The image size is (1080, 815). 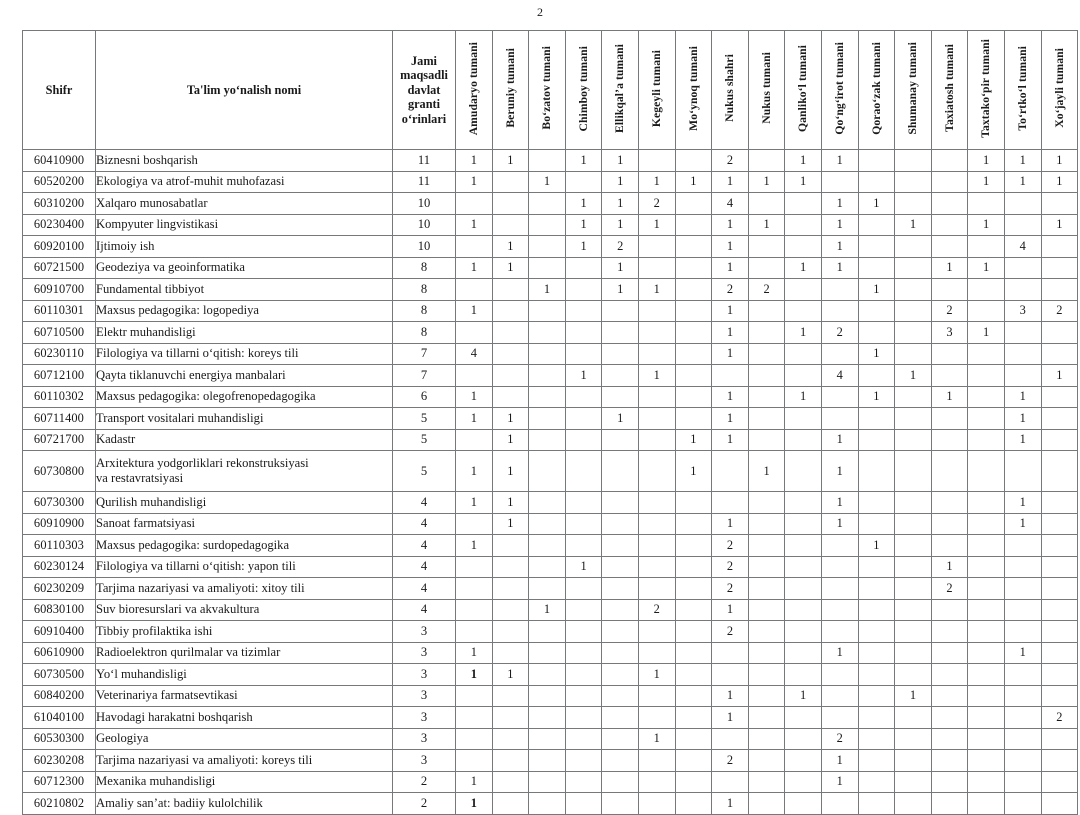 What do you see at coordinates (766, 90) in the screenshot?
I see `column-header-district-8: Nukus tumani` at bounding box center [766, 90].